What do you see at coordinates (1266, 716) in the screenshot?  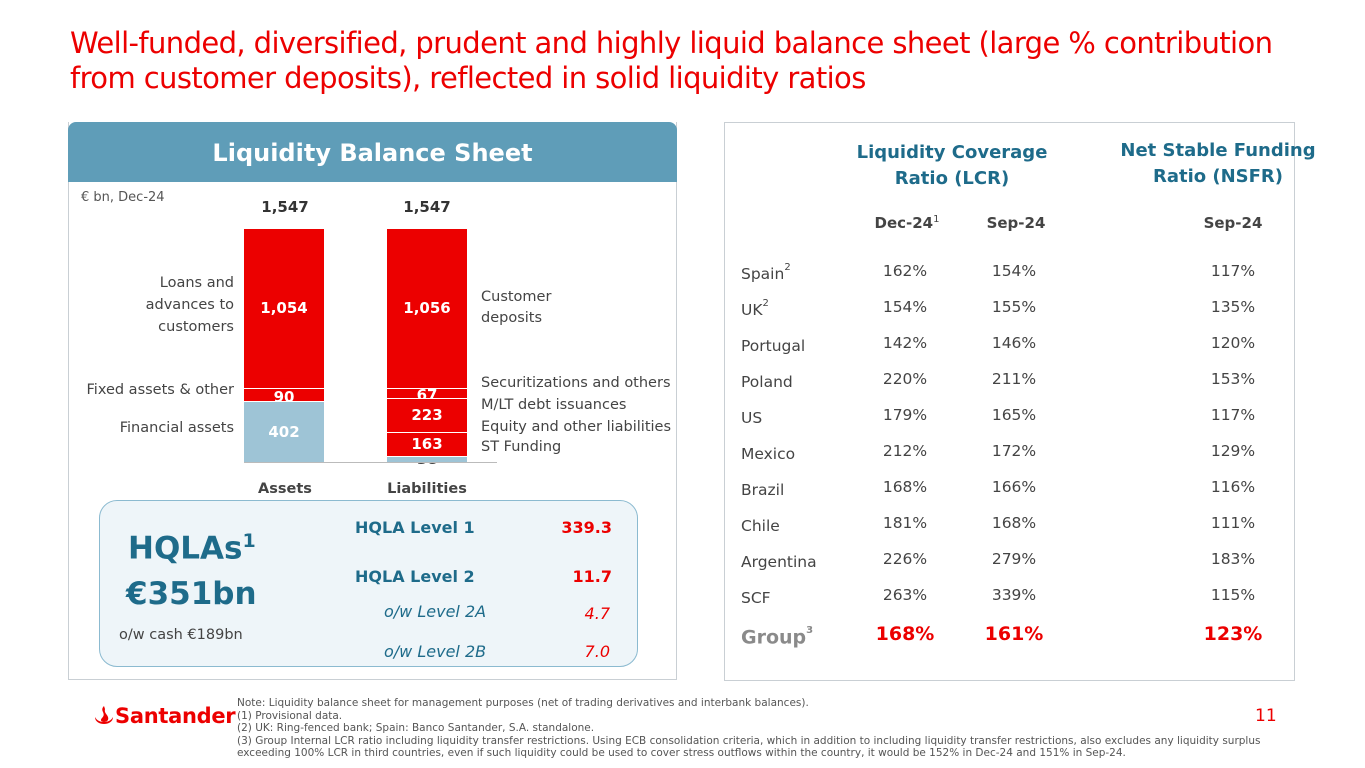 I see `page-number: 11` at bounding box center [1266, 716].